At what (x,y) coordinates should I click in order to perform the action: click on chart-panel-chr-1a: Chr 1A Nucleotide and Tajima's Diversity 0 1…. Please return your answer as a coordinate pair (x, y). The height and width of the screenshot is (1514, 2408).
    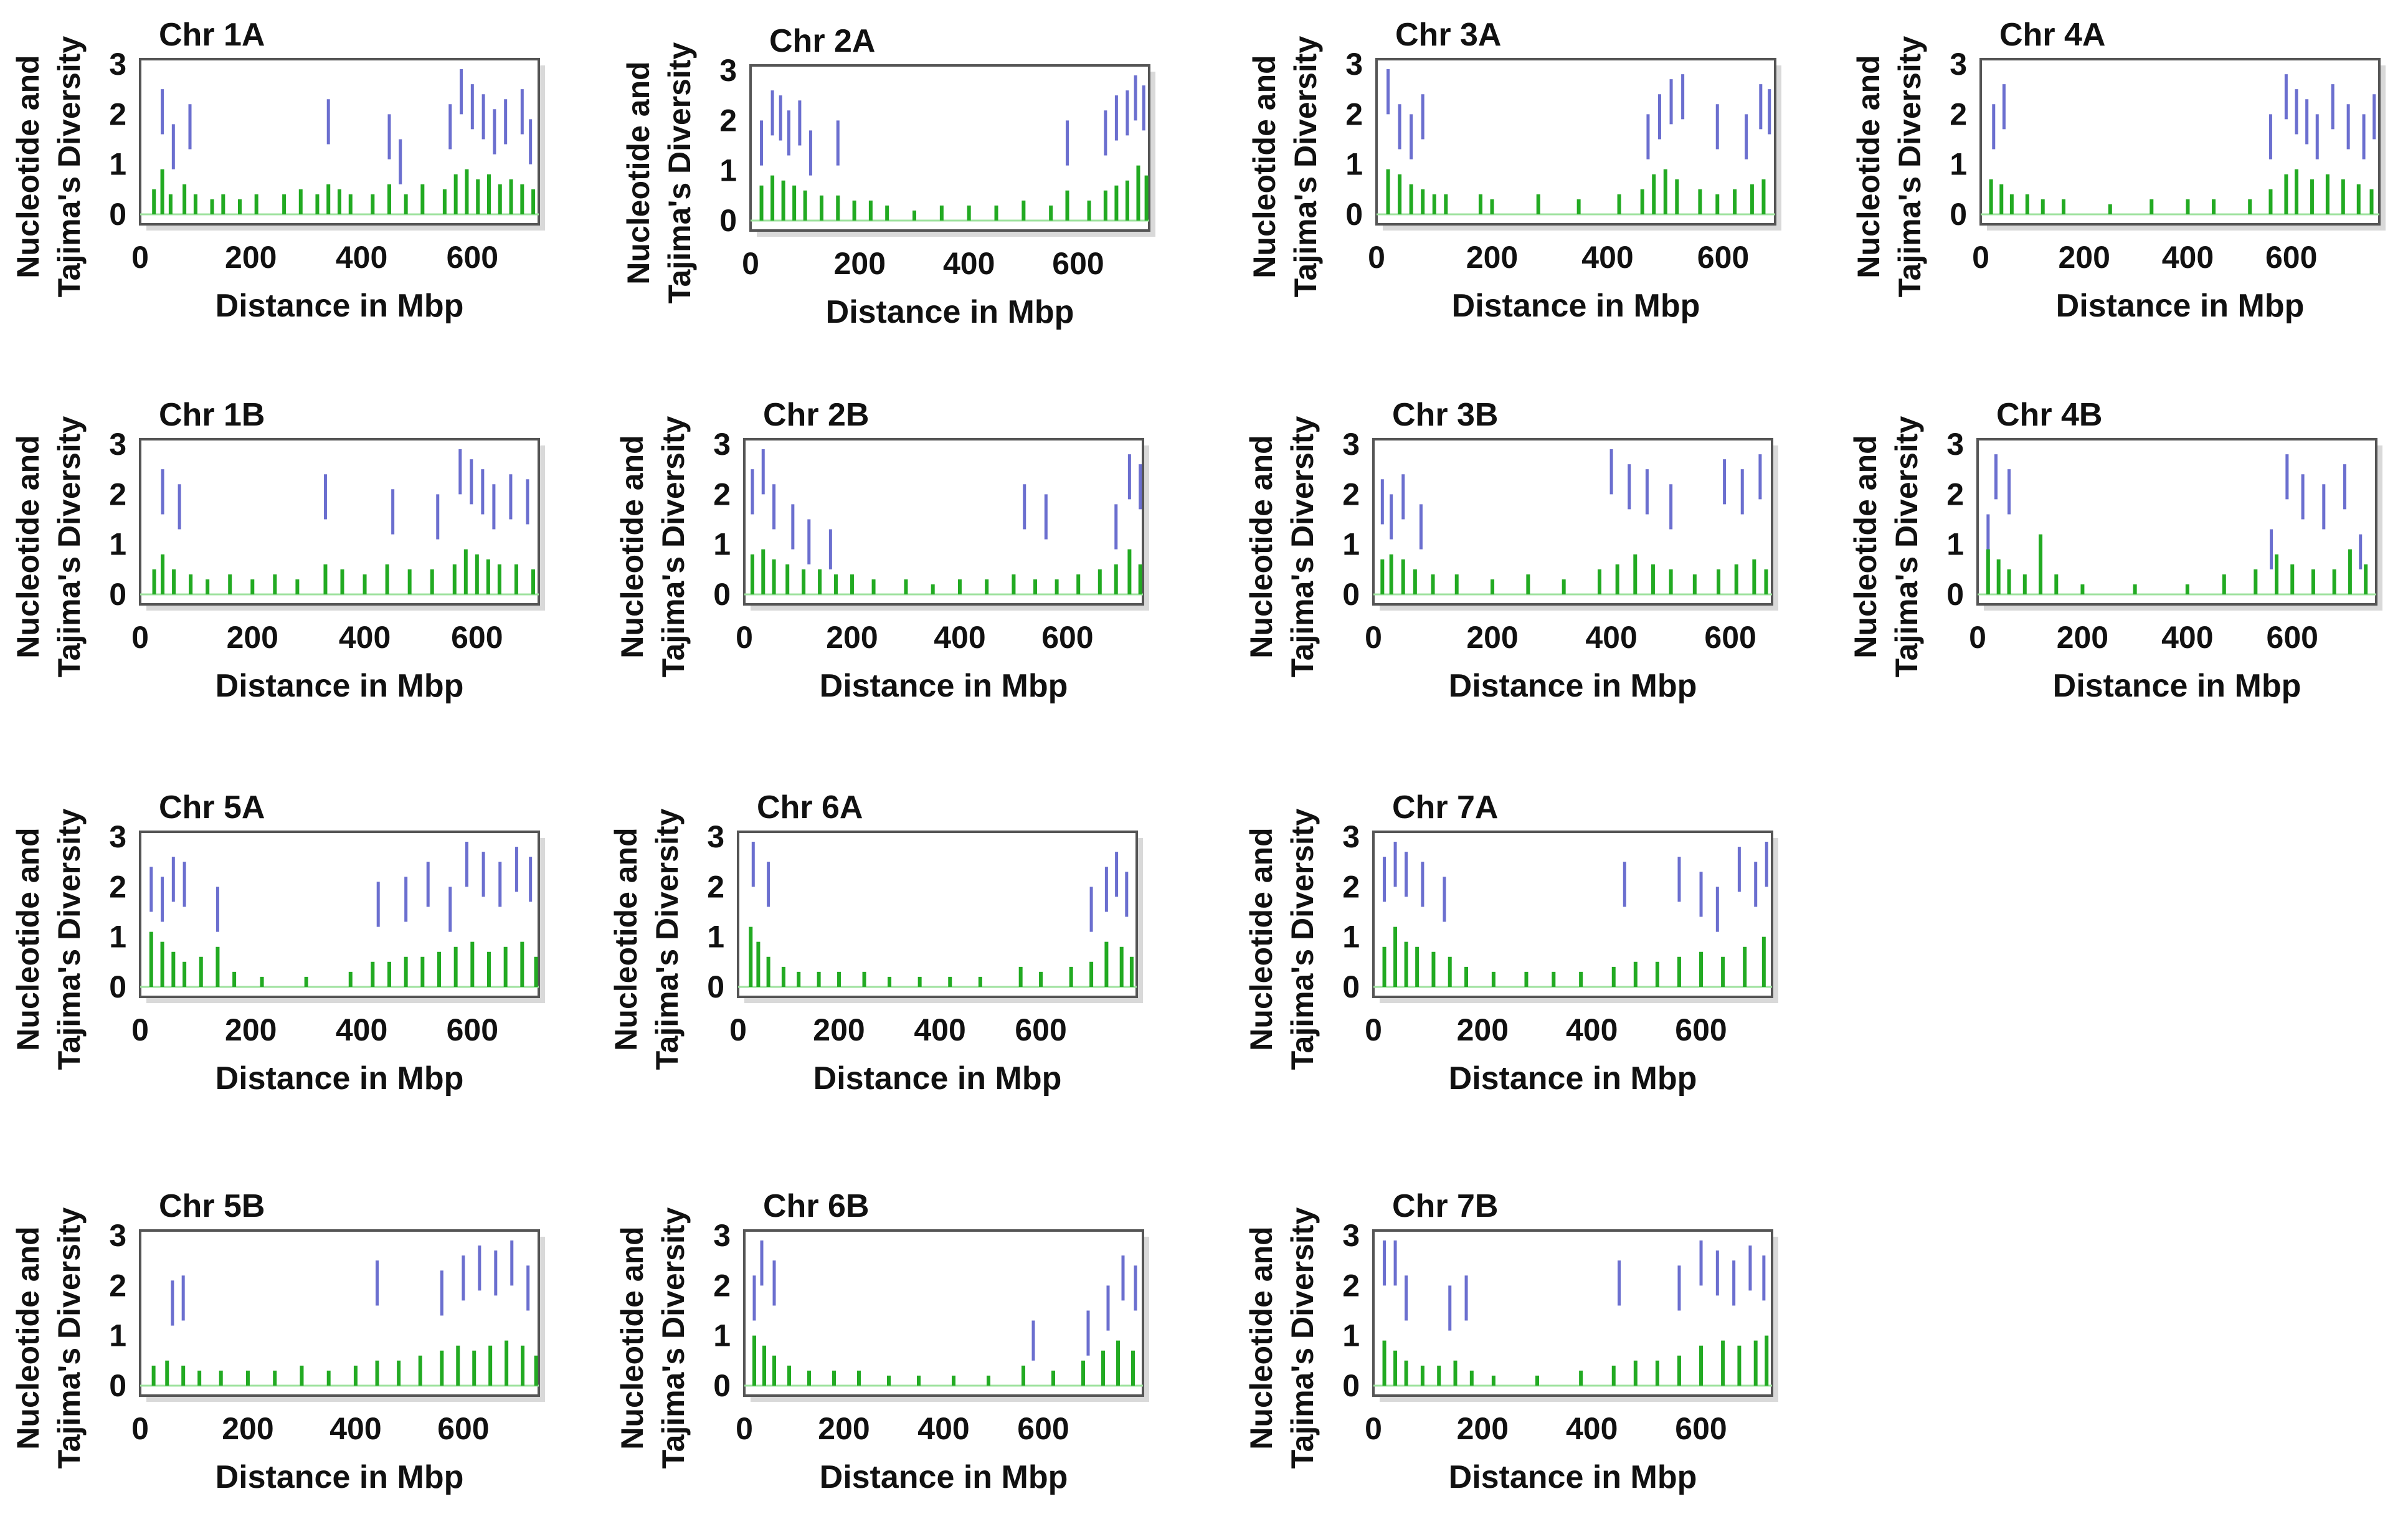
    Looking at the image, I should click on (292, 171).